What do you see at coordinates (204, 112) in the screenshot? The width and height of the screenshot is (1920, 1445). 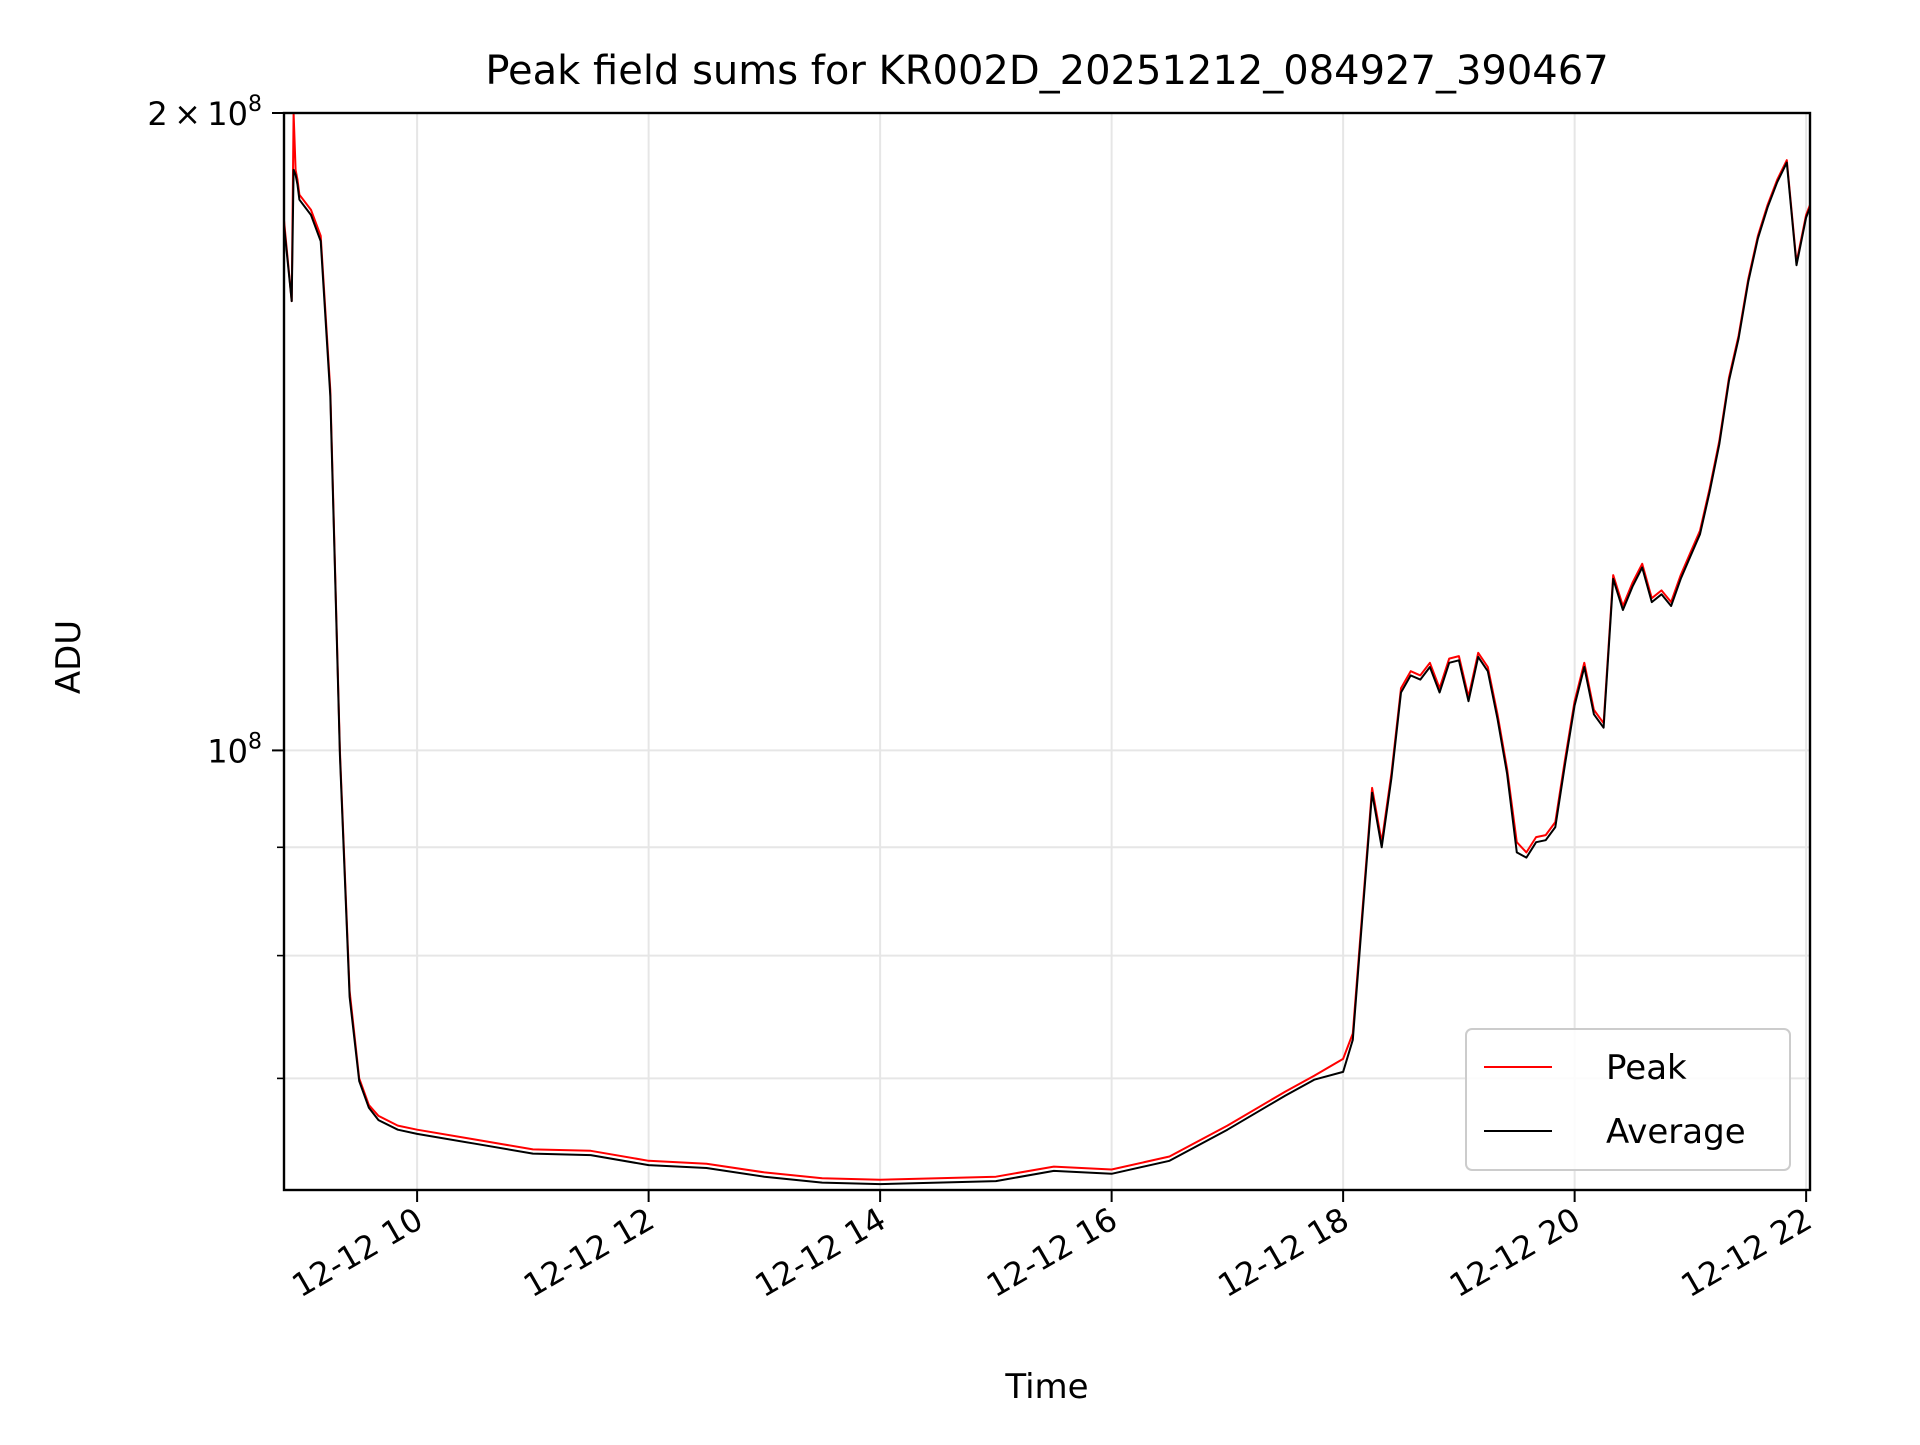 I see `y-tick-label: 2 × 108` at bounding box center [204, 112].